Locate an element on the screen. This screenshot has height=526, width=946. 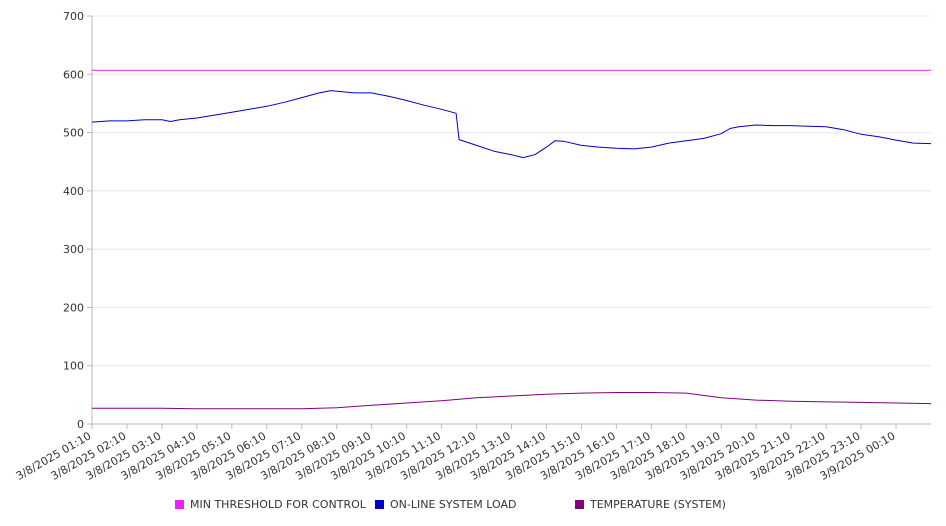
series-line-temperature is located at coordinates (512, 401).